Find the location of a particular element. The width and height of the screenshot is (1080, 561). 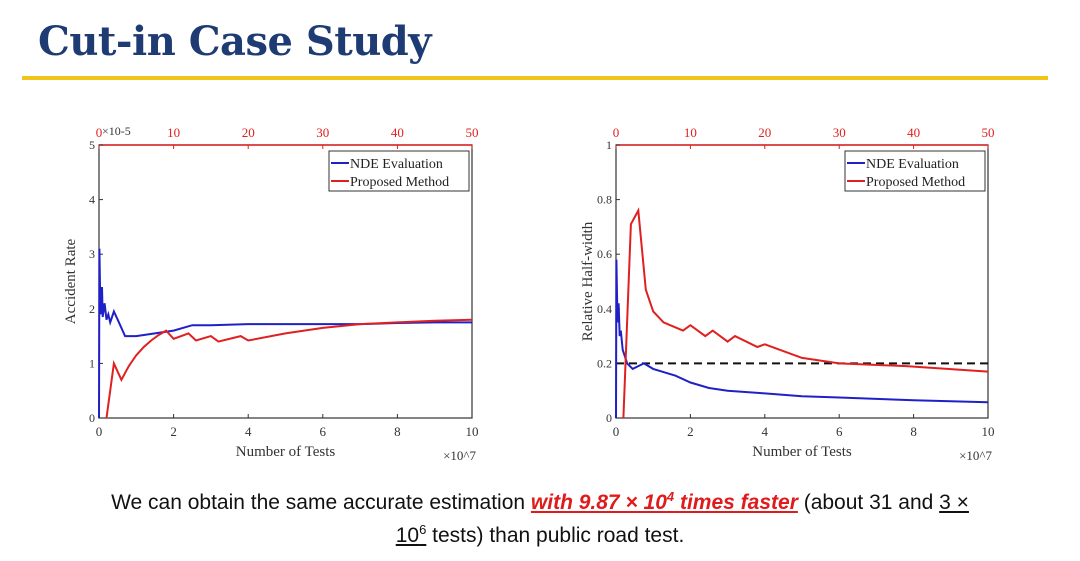

title-divider is located at coordinates (535, 78).